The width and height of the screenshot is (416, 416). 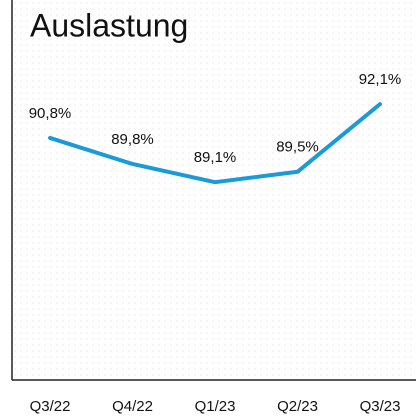 What do you see at coordinates (50, 113) in the screenshot?
I see `data-label: 90,8%` at bounding box center [50, 113].